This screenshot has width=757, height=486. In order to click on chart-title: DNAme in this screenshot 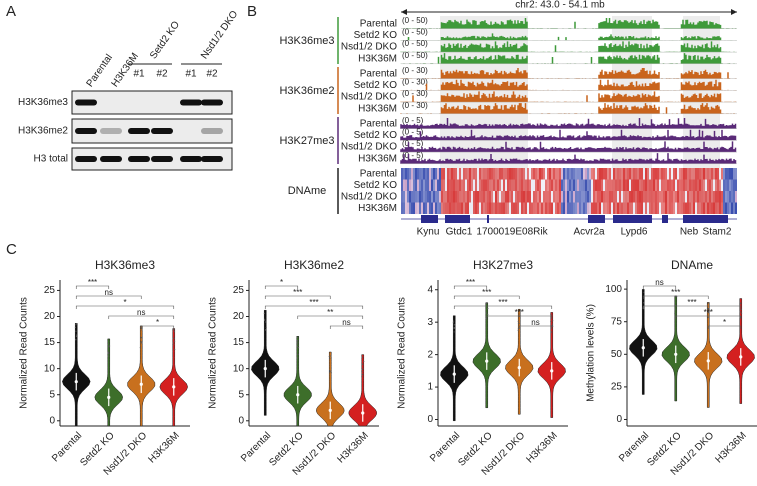, I will do `click(692, 265)`.